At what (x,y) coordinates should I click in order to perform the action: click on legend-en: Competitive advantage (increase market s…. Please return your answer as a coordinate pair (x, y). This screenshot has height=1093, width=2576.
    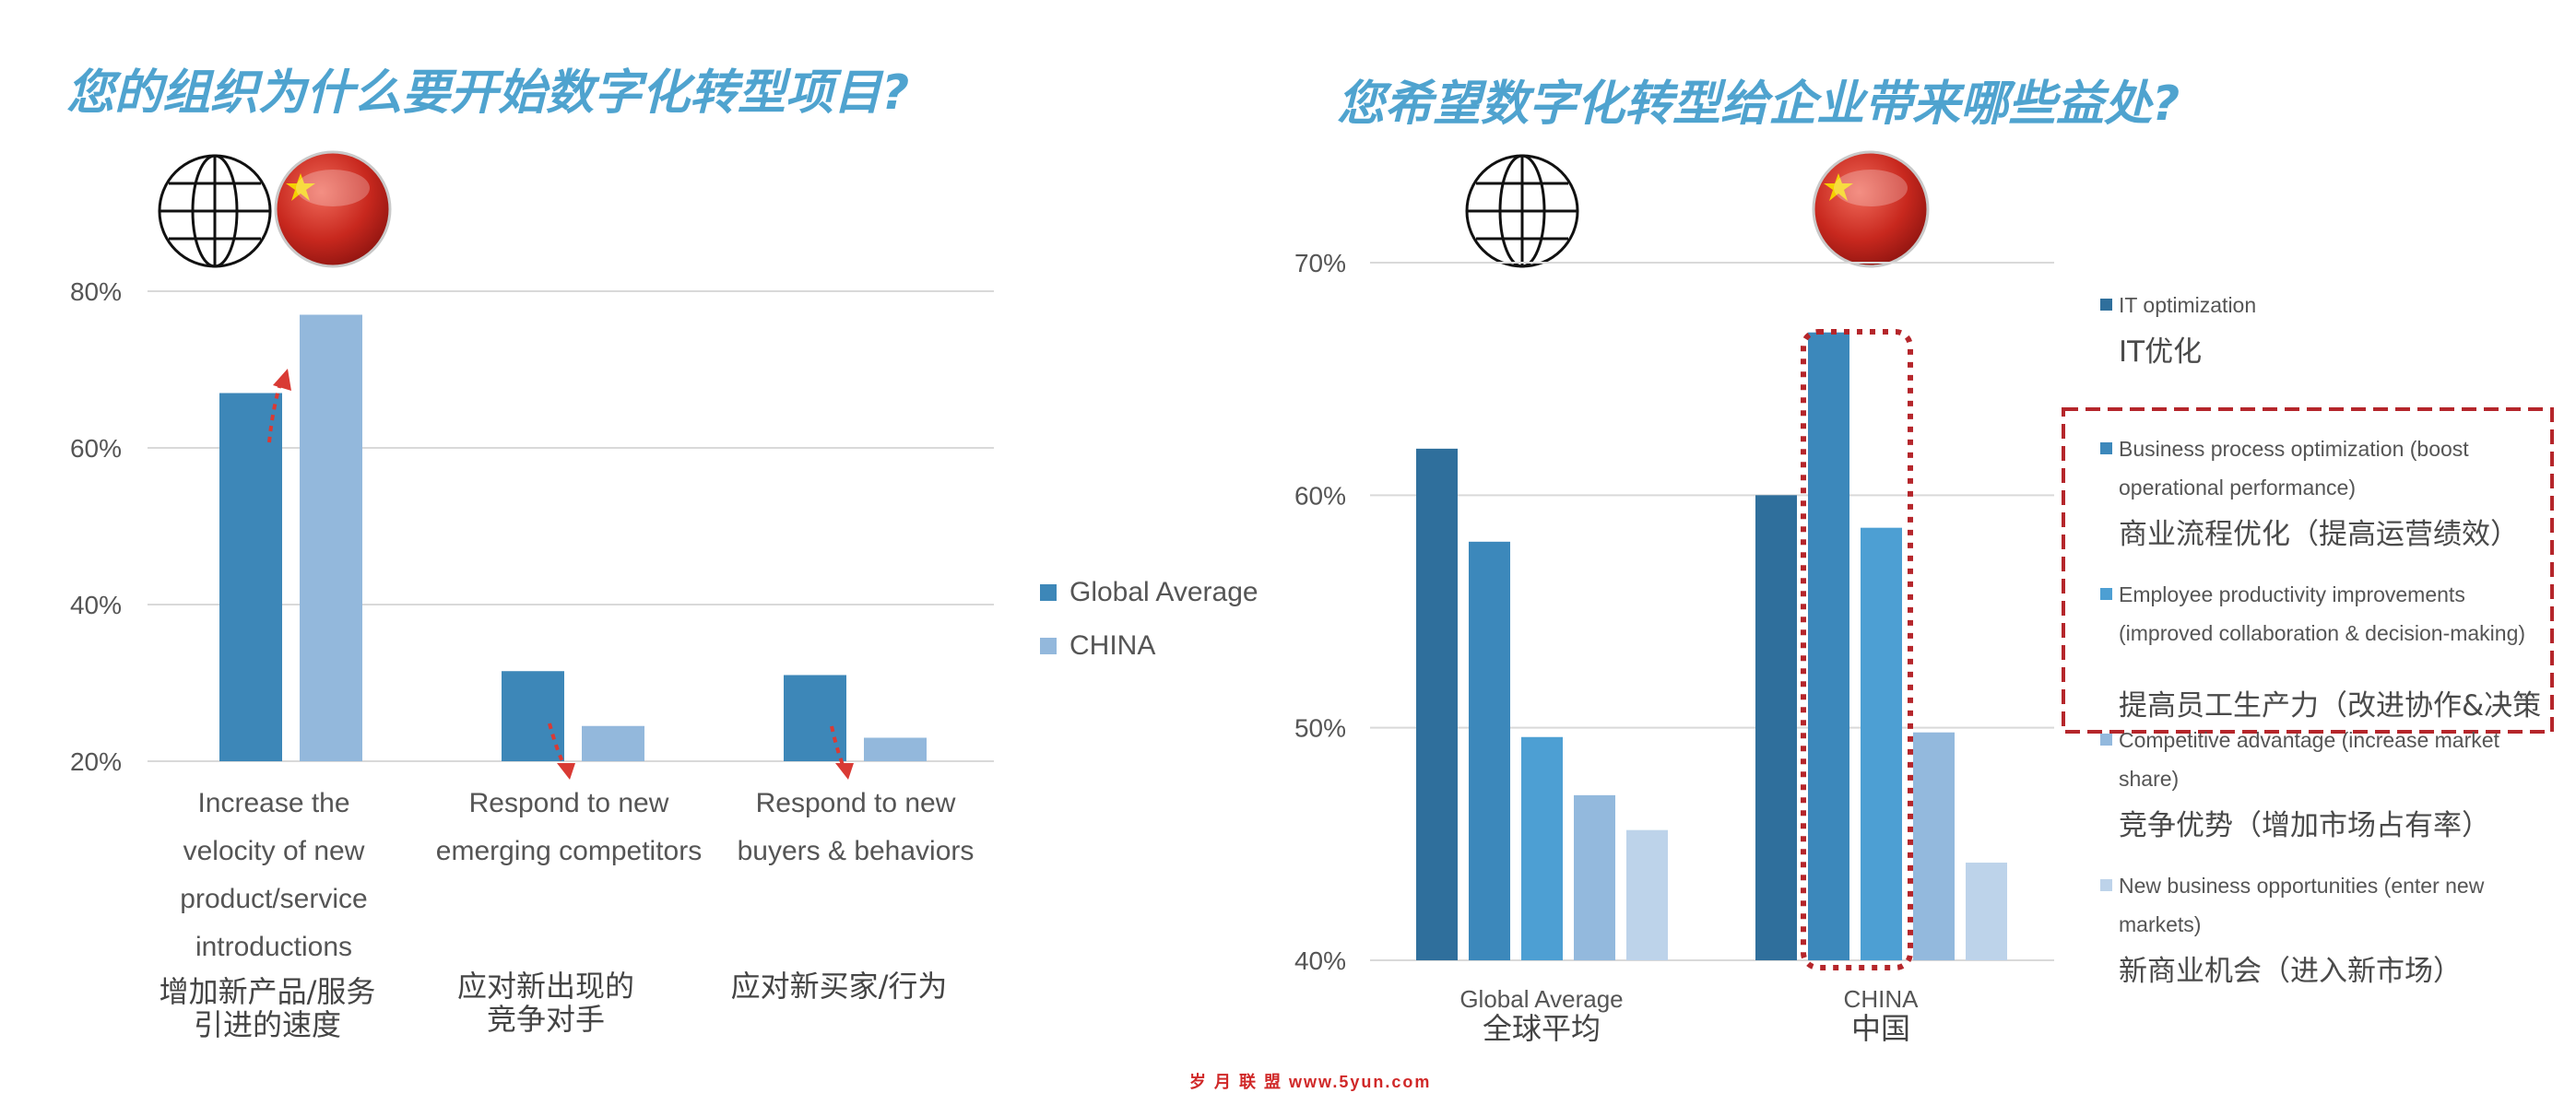
    Looking at the image, I should click on (2309, 759).